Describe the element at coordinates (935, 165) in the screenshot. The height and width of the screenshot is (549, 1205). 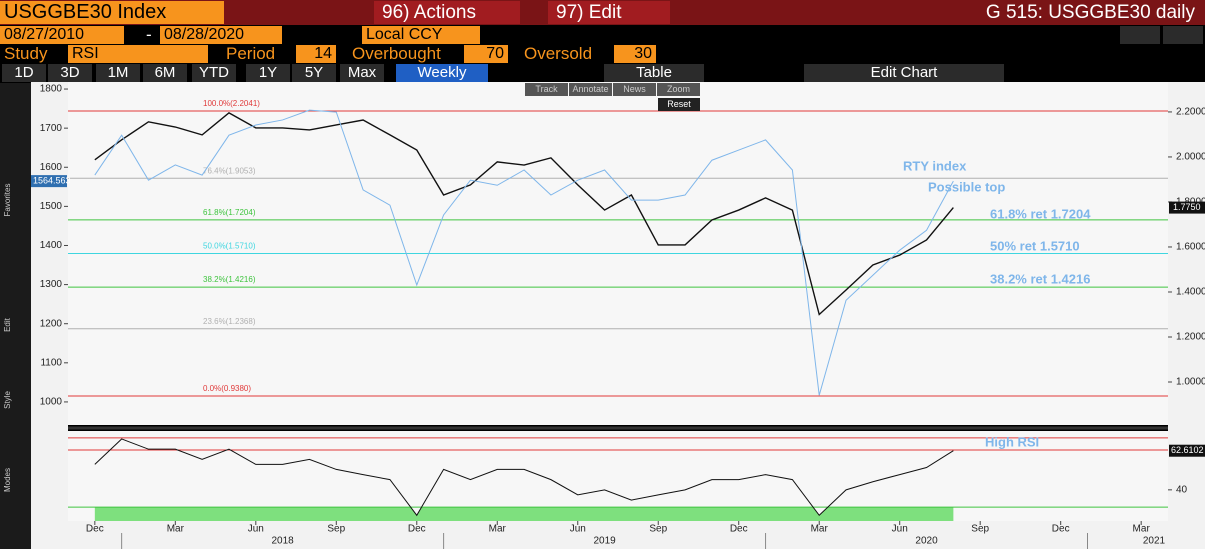
I see `series-annotation: RTY index` at that location.